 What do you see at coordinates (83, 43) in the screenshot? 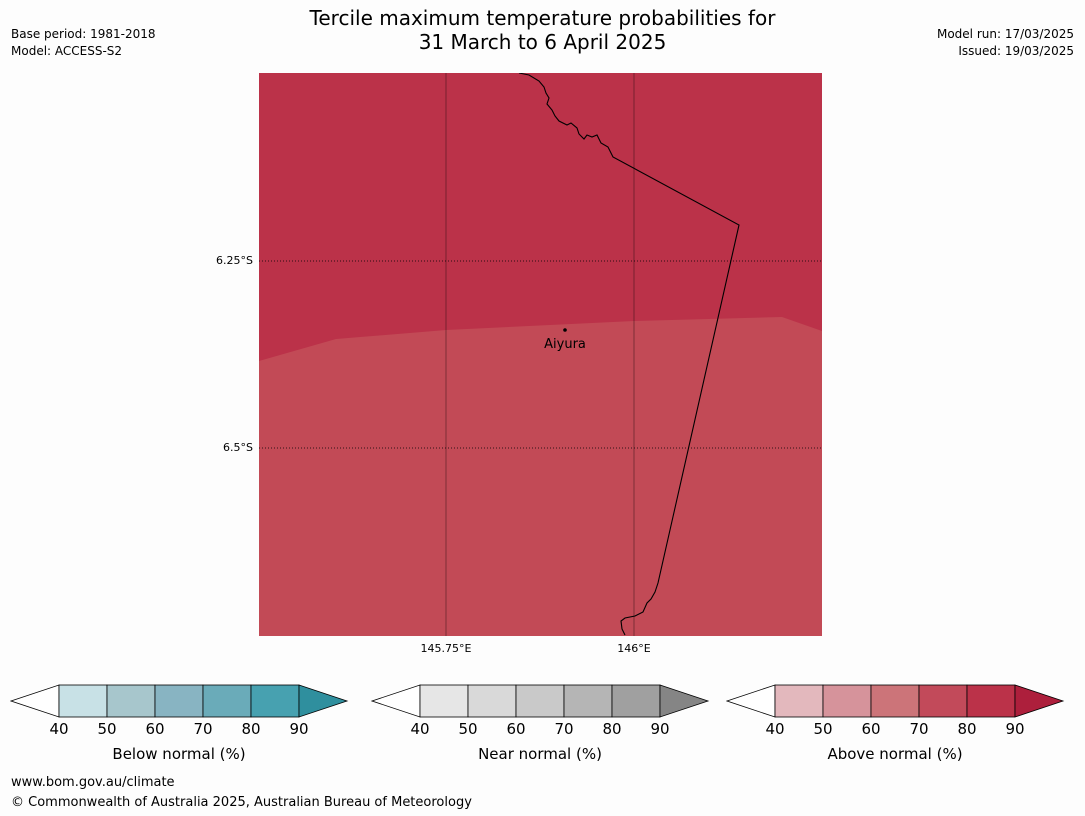
I see `meta-left: Base period: 1981-2018 Model: ACCESS-S2` at bounding box center [83, 43].